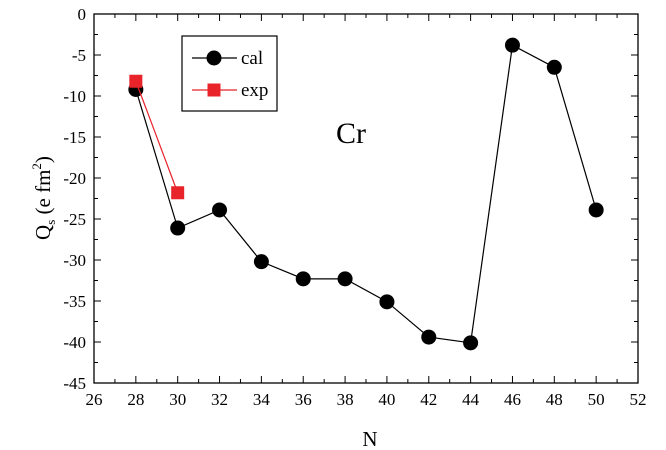 The image size is (666, 450). What do you see at coordinates (638, 399) in the screenshot?
I see `x-tick-label: 52` at bounding box center [638, 399].